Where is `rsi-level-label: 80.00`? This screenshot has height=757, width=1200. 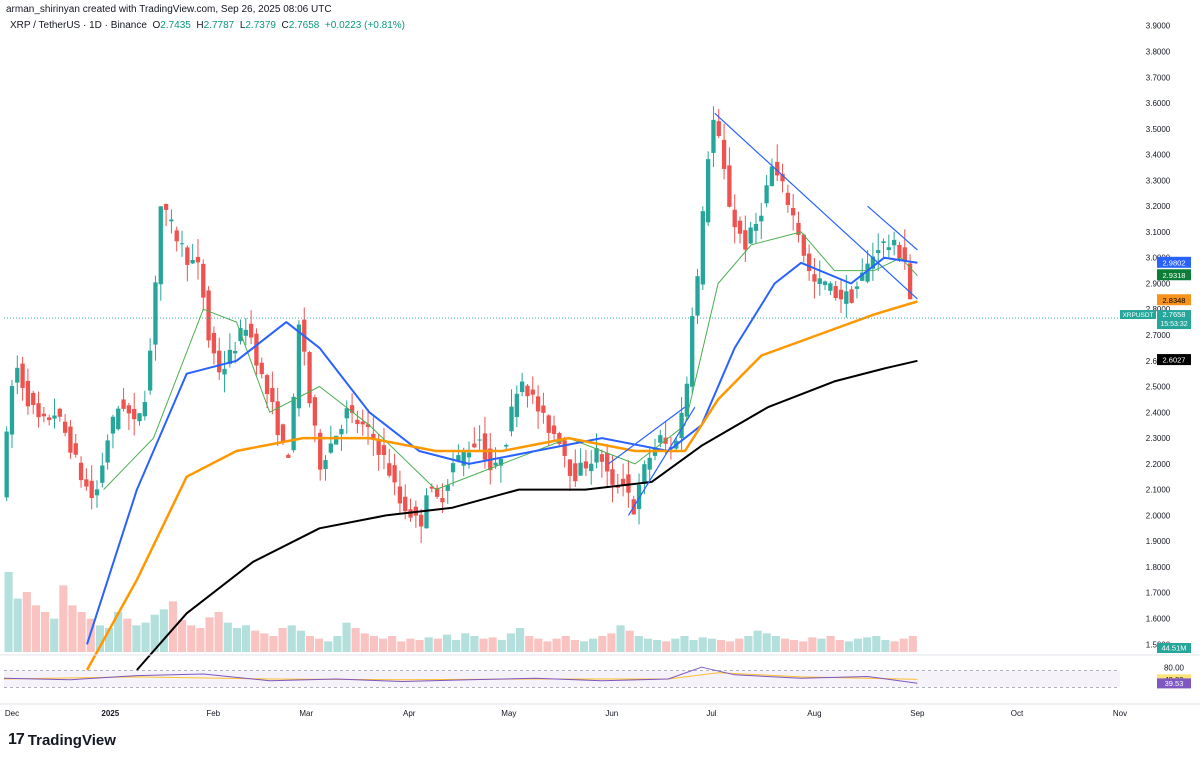 rsi-level-label: 80.00 is located at coordinates (1174, 667).